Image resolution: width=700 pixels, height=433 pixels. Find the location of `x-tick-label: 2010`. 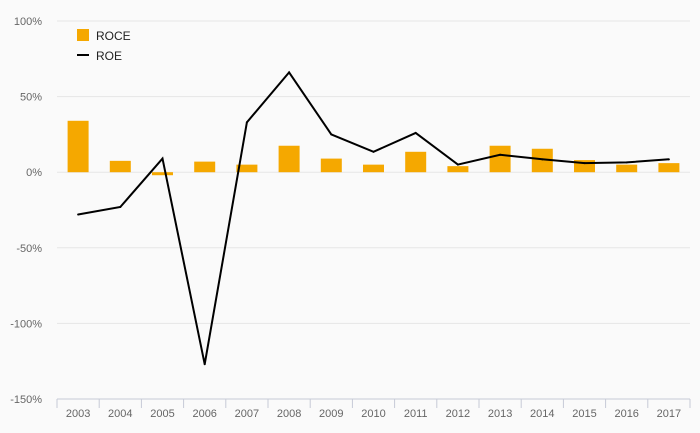

x-tick-label: 2010 is located at coordinates (373, 414).